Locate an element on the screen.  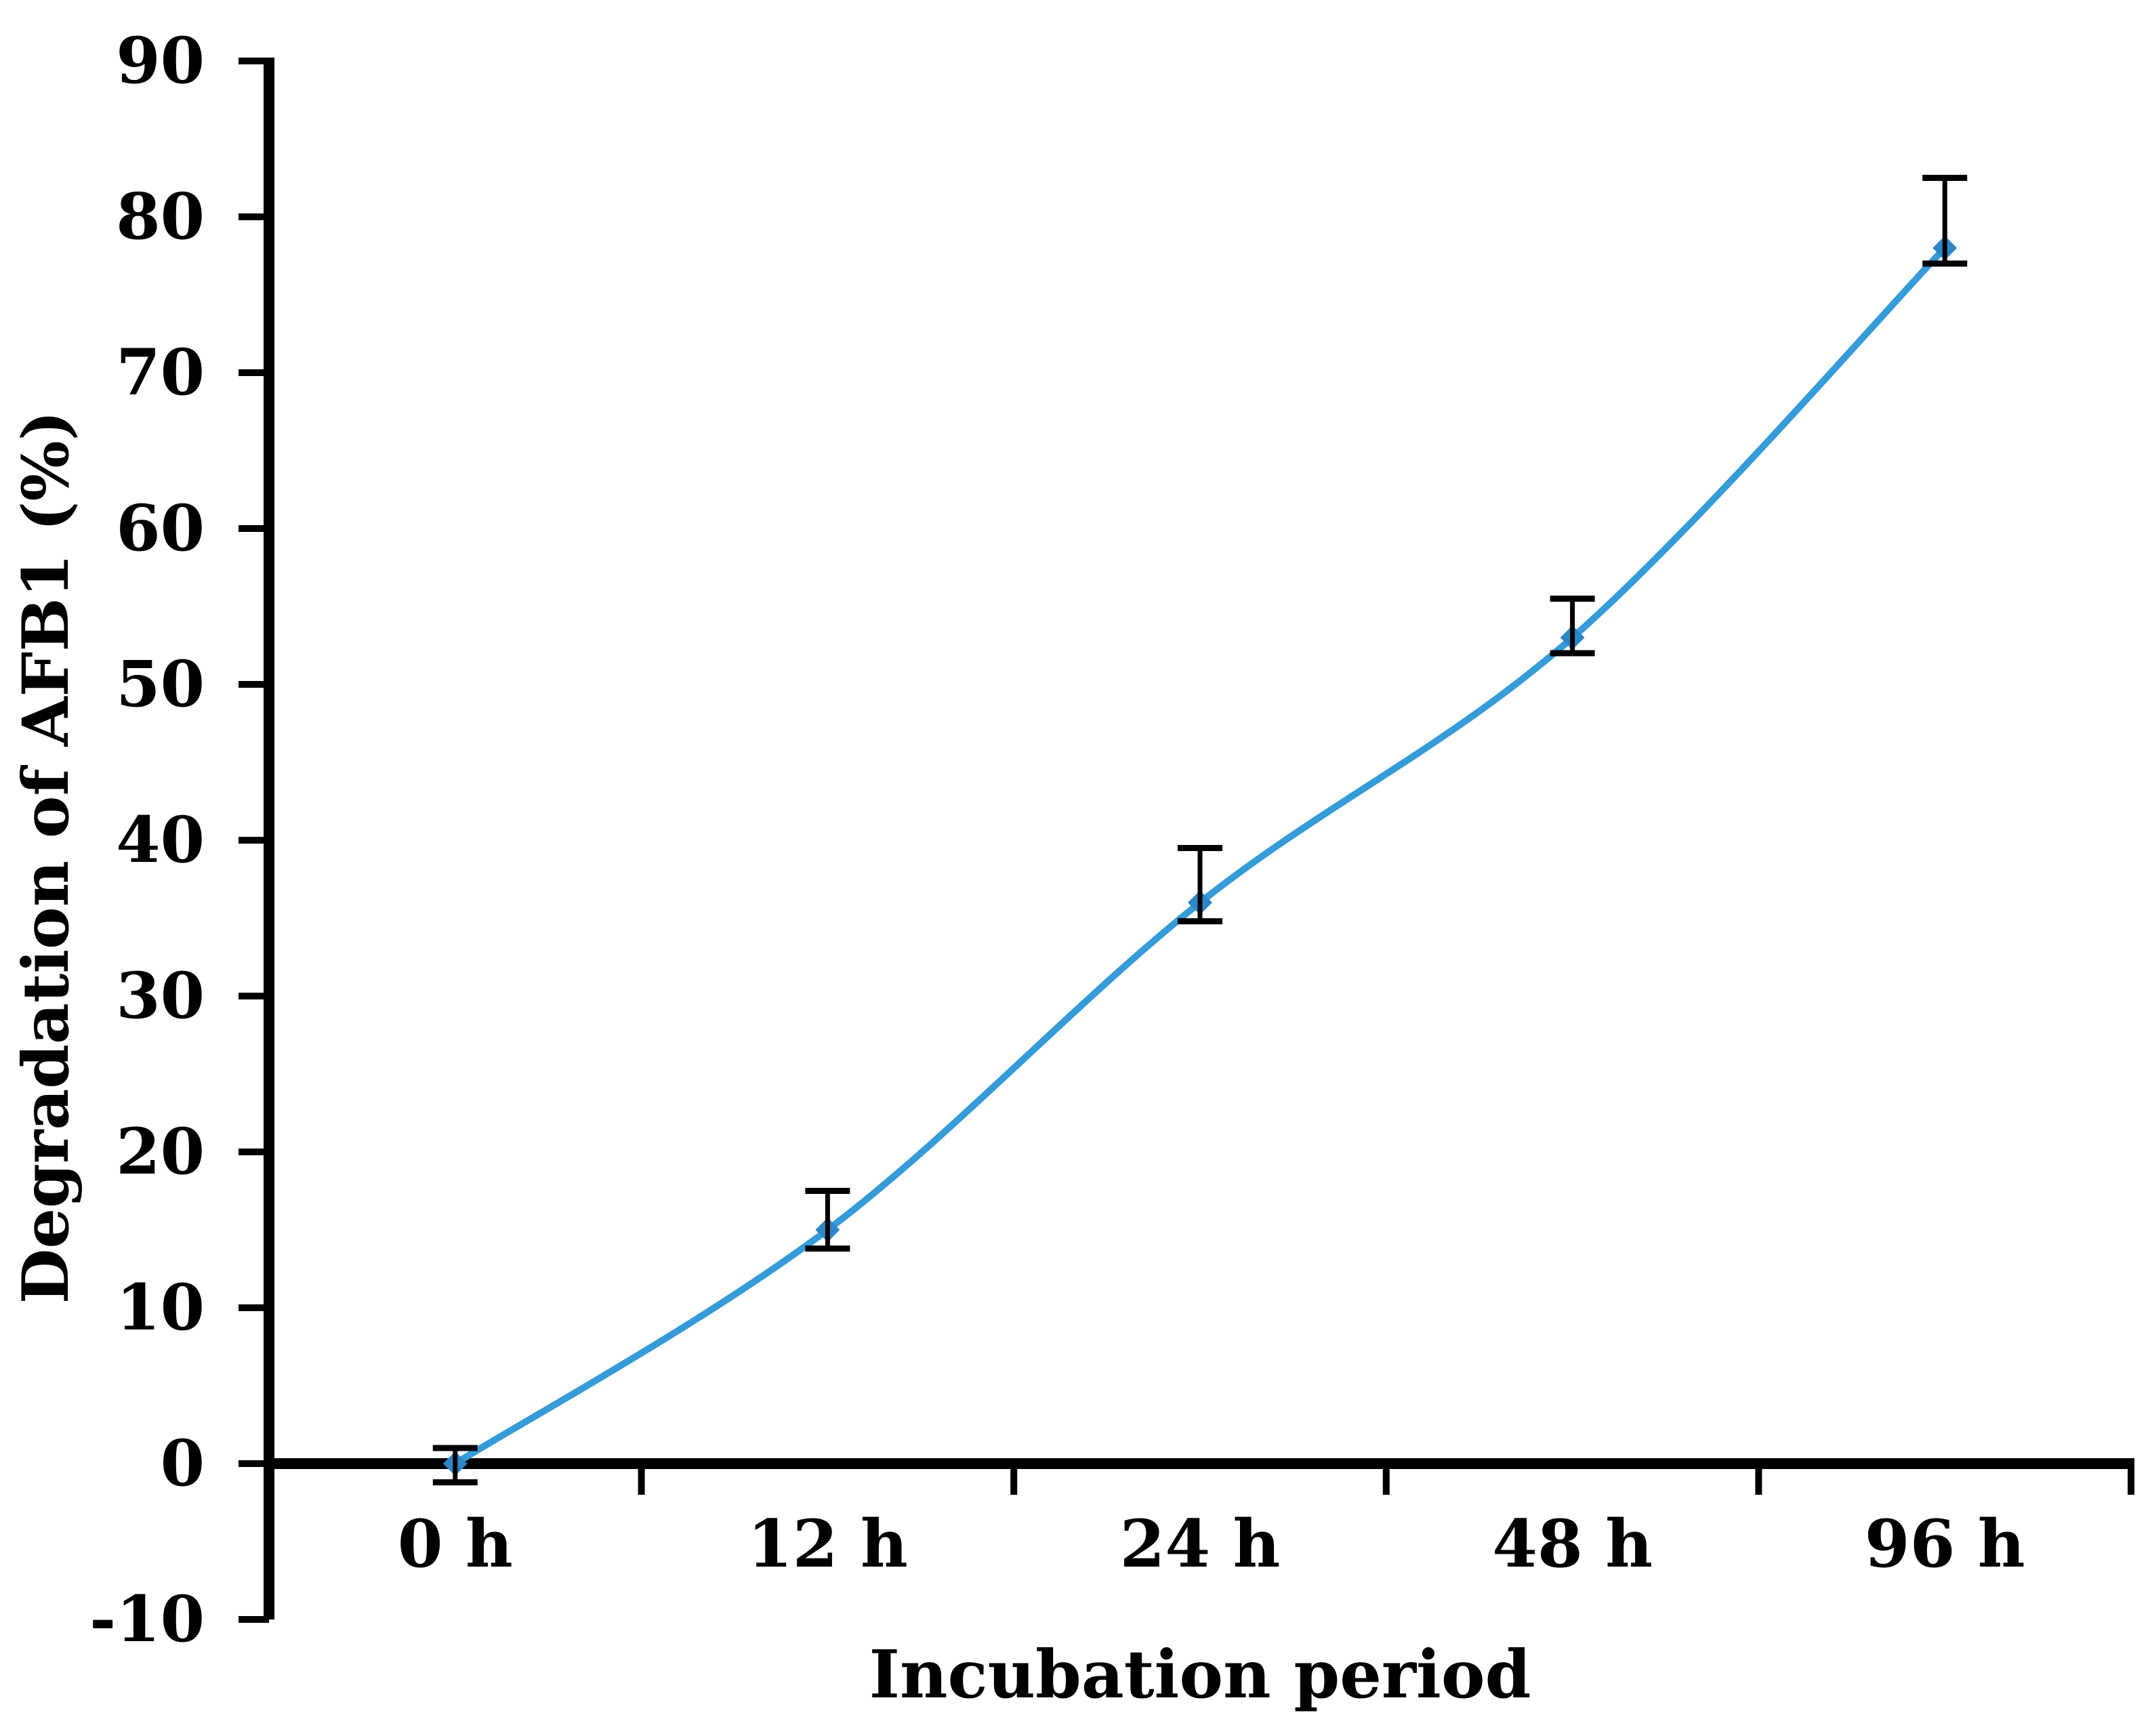
x-category-label: 24 h is located at coordinates (1200, 1544).